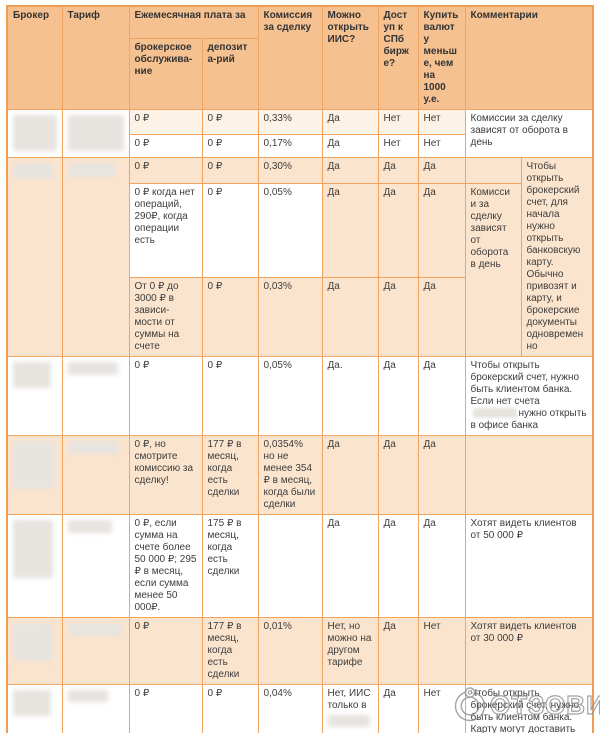 Image resolution: width=600 pixels, height=733 pixels. Describe the element at coordinates (290, 317) in the screenshot. I see `table-cell: 0,03%` at that location.